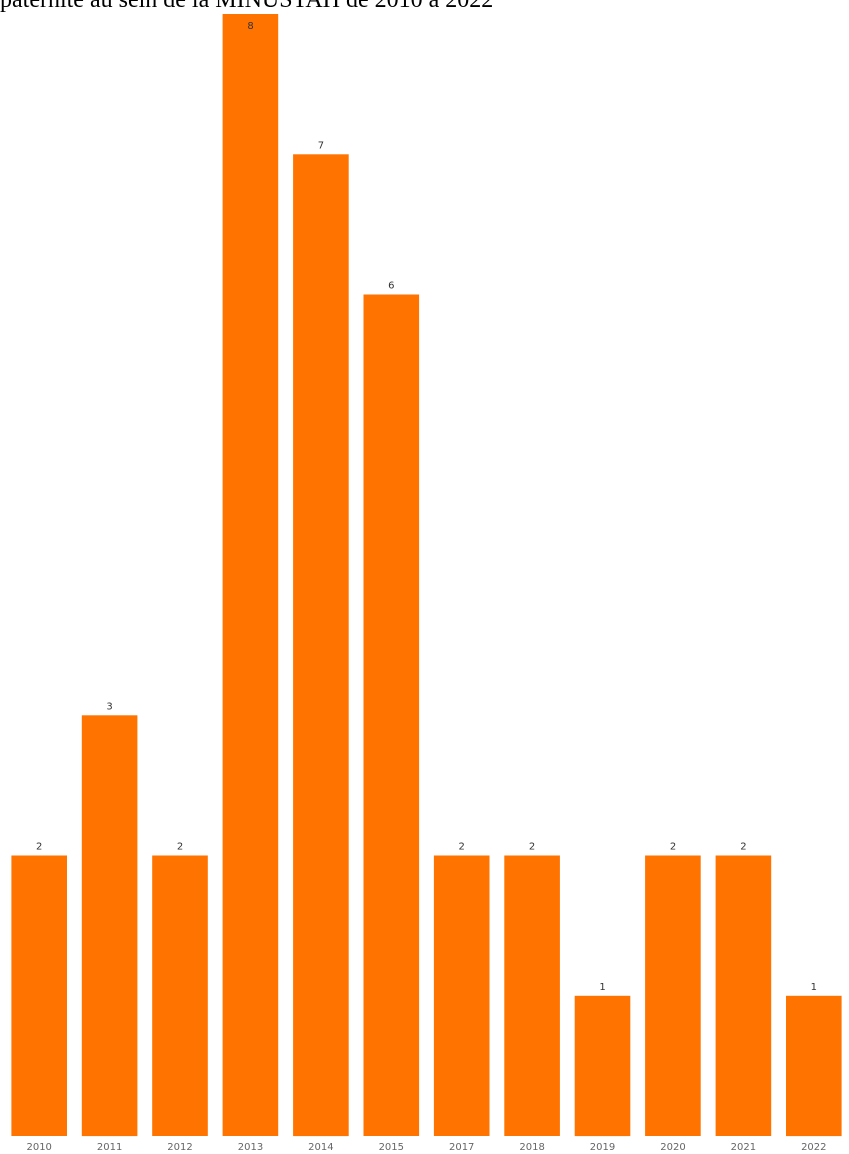 This screenshot has width=849, height=1154. Describe the element at coordinates (391, 286) in the screenshot. I see `data-label-2015: 6` at that location.